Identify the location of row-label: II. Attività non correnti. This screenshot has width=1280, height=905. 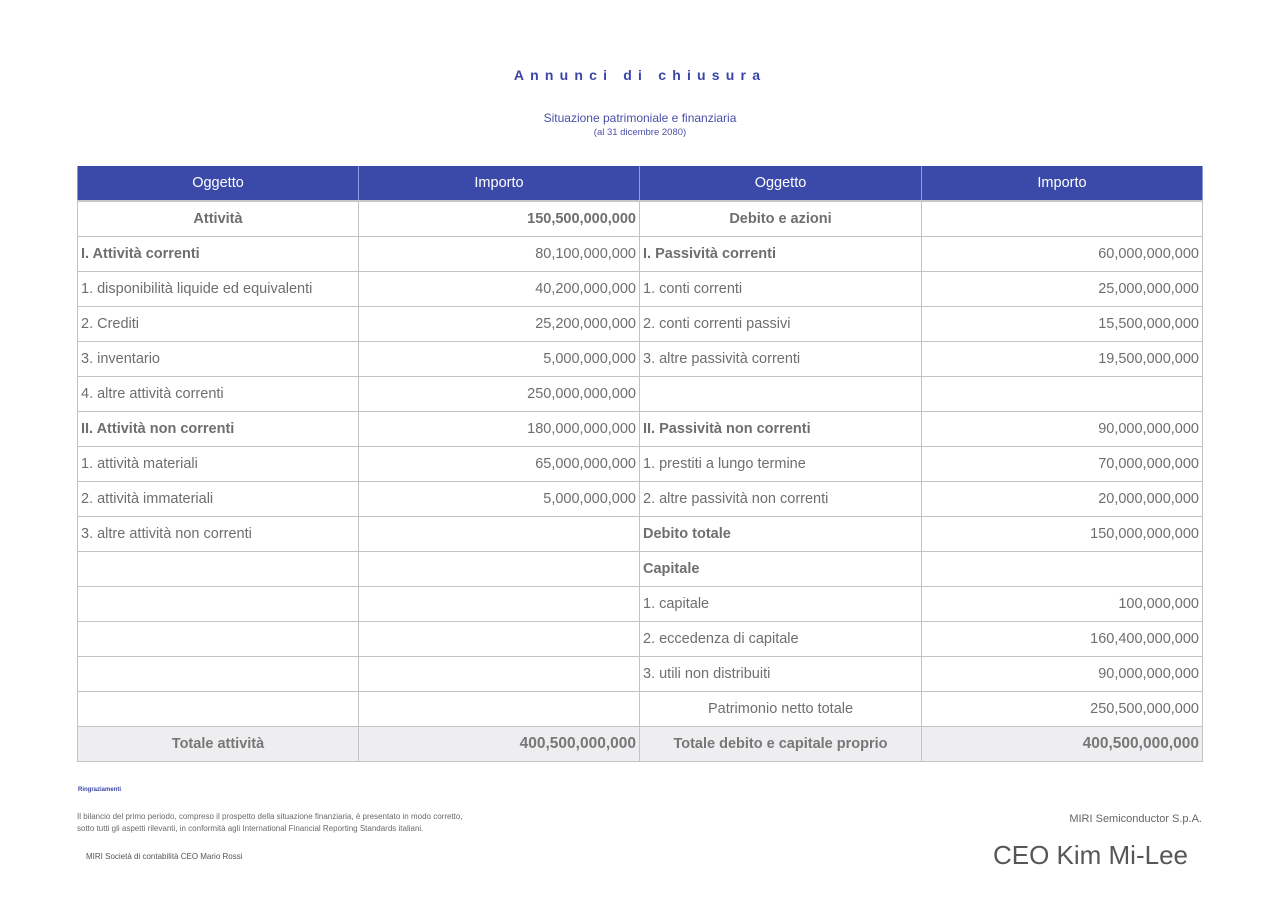
(218, 428).